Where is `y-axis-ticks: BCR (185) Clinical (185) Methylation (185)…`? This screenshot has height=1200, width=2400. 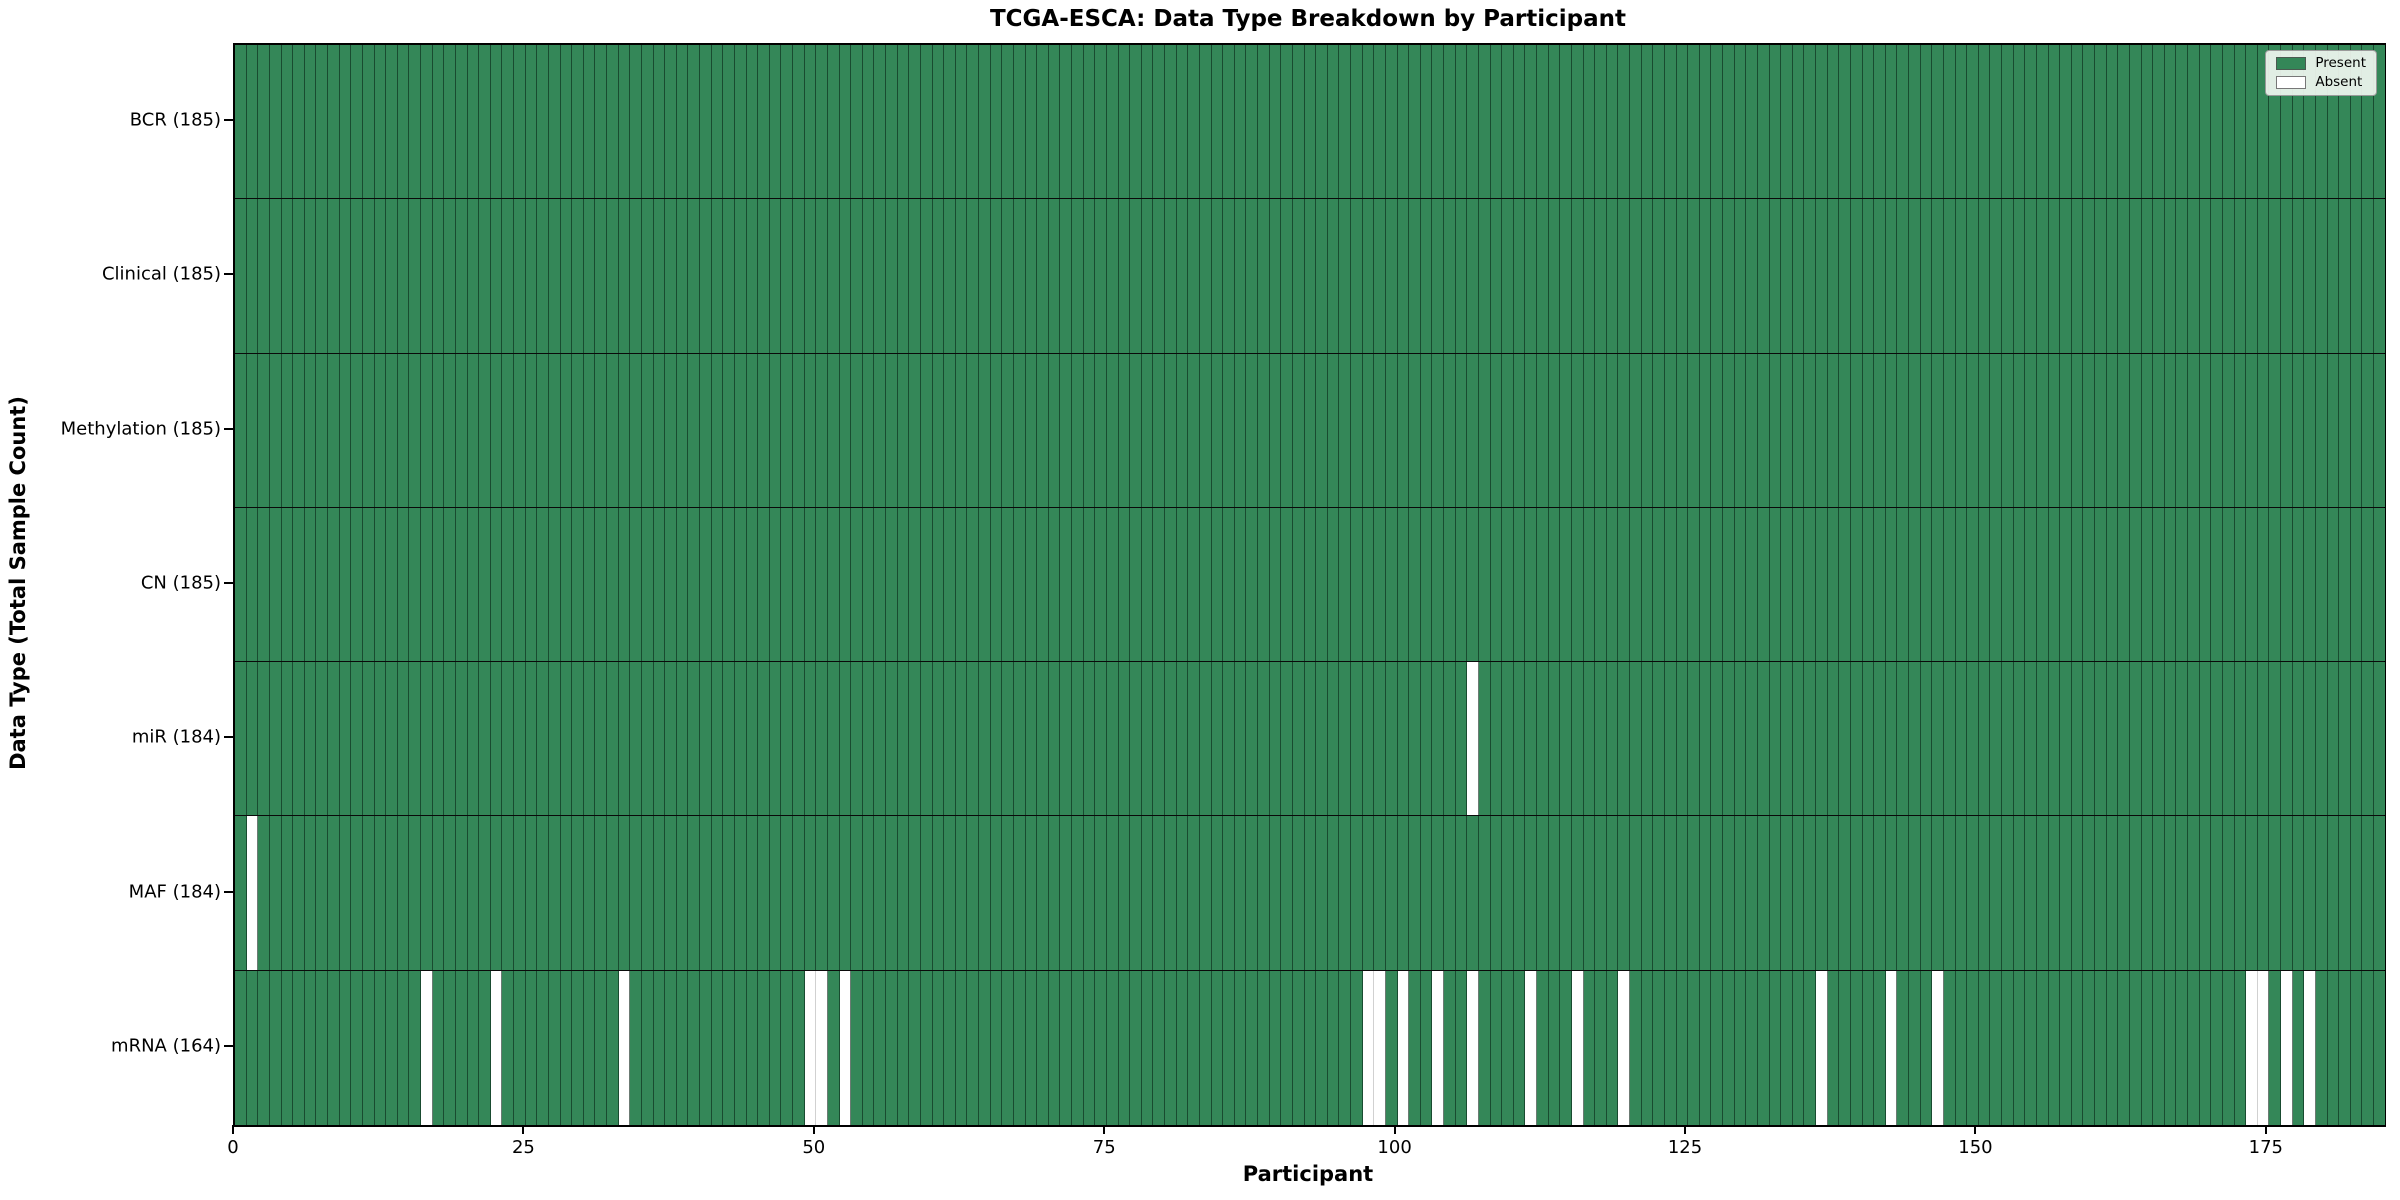 y-axis-ticks: BCR (185) Clinical (185) Methylation (185)… is located at coordinates (116, 583).